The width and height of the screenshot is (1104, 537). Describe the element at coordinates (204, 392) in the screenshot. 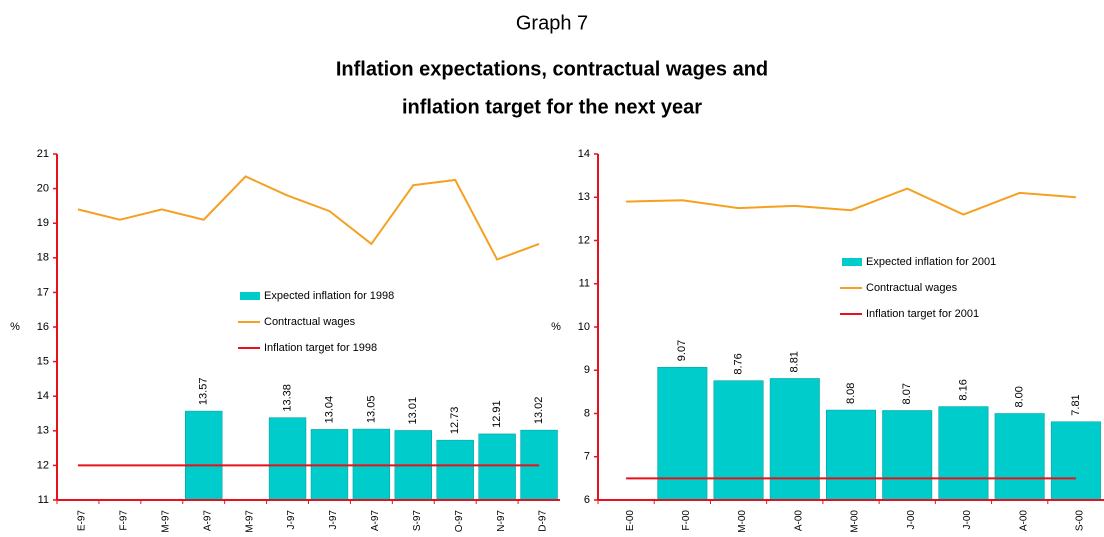

I see `value-label: 13.57` at that location.